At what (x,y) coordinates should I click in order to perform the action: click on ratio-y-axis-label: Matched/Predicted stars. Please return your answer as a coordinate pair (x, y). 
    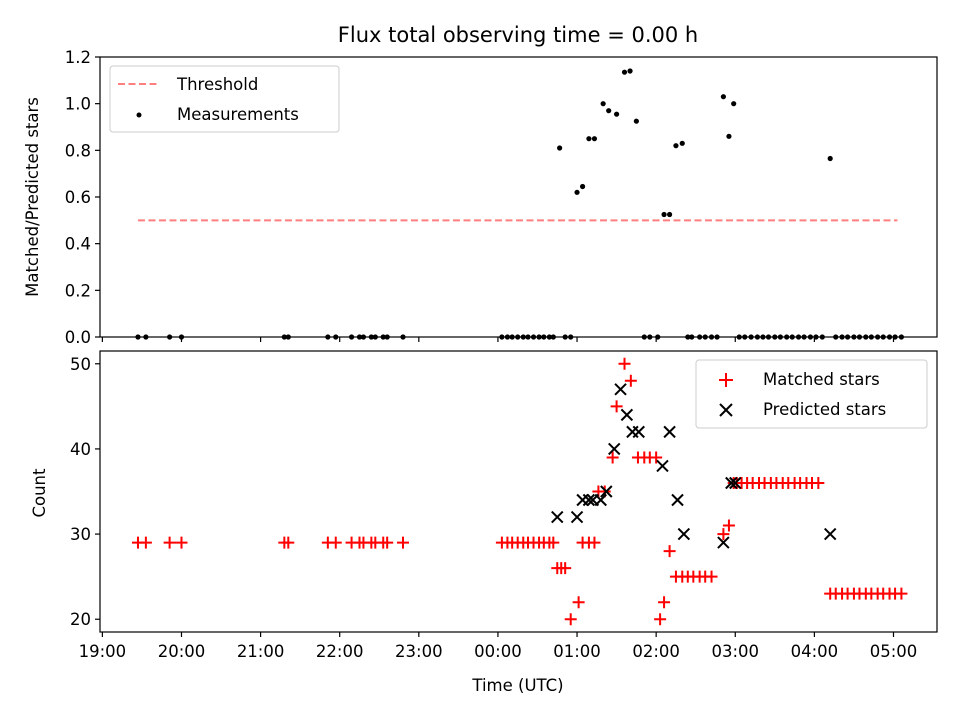
    Looking at the image, I should click on (32, 197).